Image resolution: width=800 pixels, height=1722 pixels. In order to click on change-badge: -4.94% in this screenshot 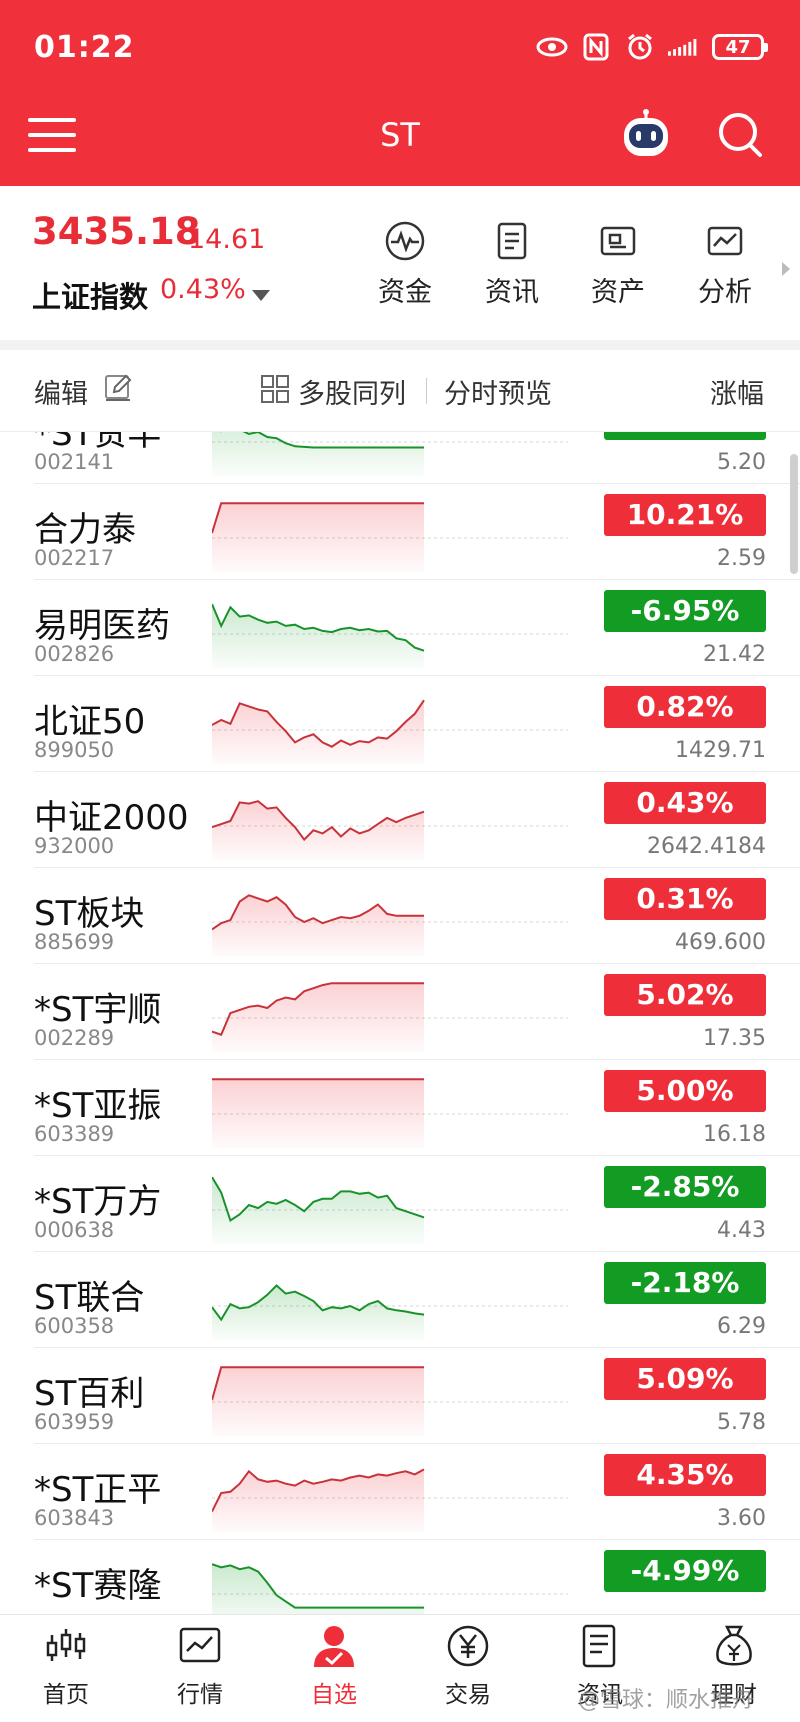, I will do `click(685, 436)`.